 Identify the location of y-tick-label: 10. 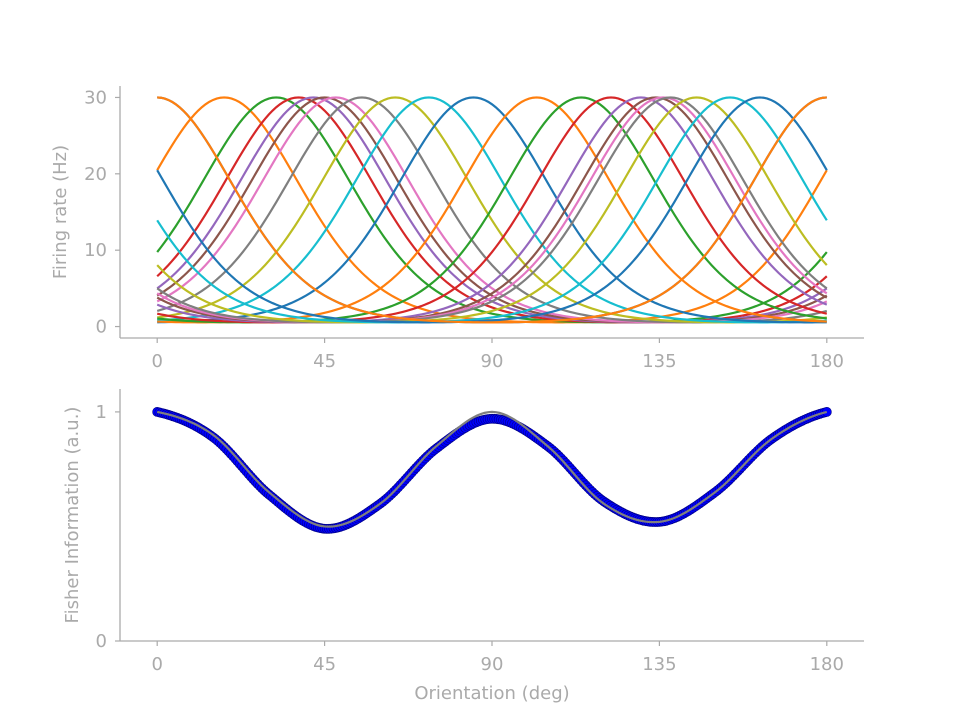
(95, 250).